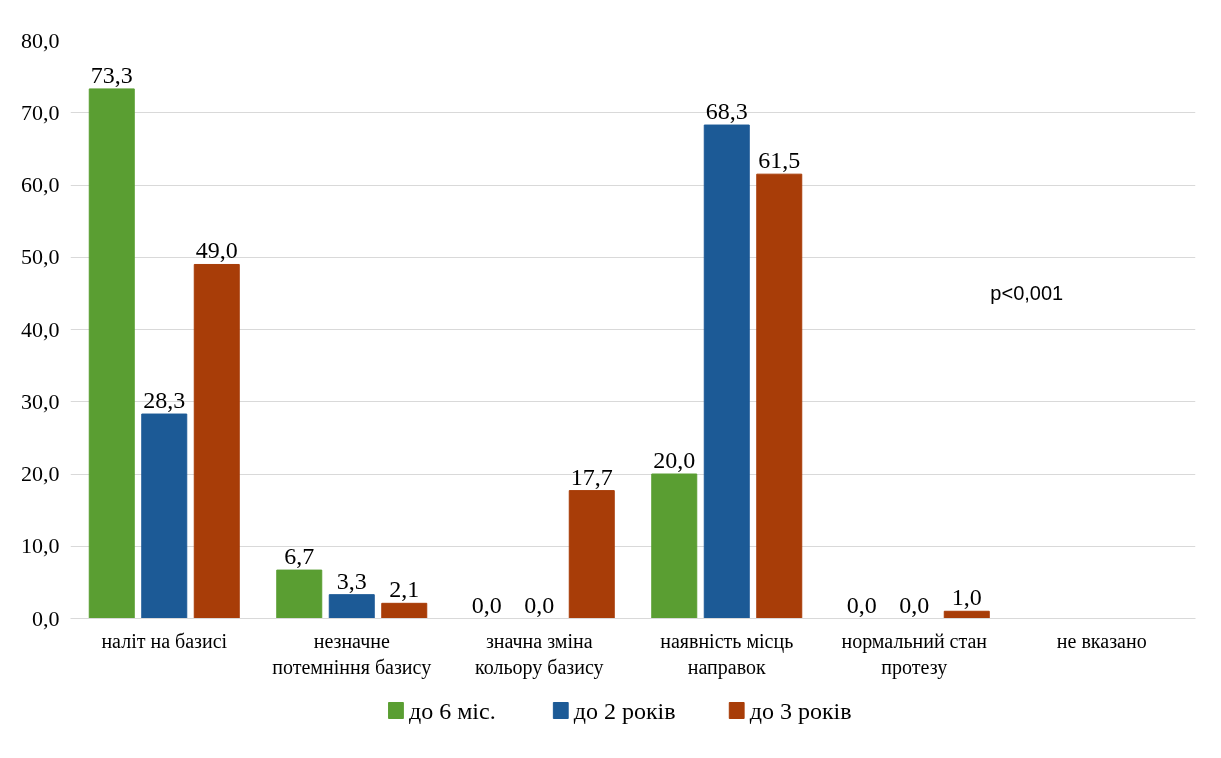  I want to click on data-label: 20,0, so click(674, 460).